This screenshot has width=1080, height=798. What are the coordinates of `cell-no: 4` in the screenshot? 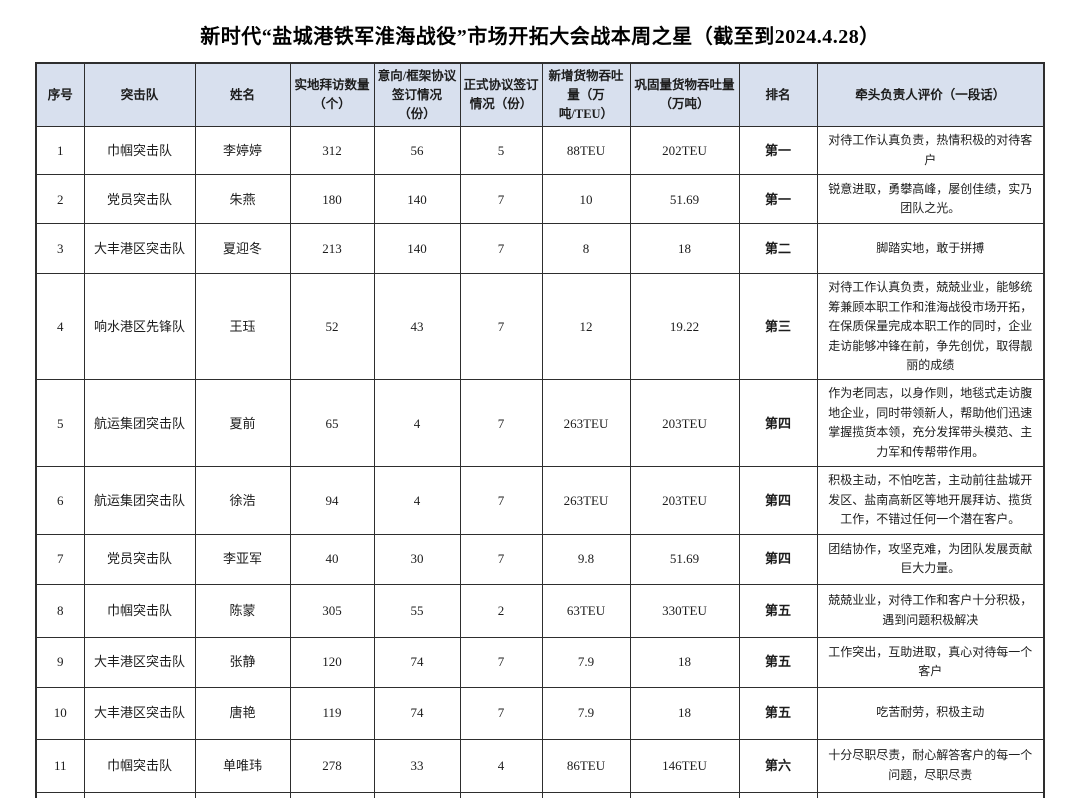 It's located at (60, 327).